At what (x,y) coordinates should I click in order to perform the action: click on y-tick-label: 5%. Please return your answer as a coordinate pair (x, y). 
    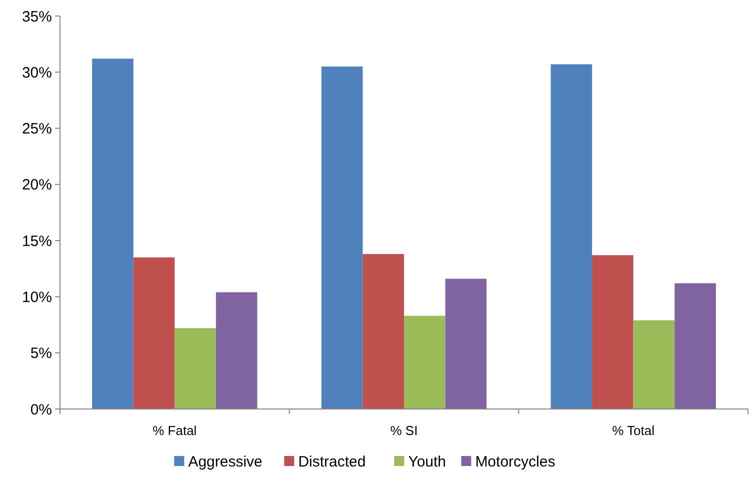
    Looking at the image, I should click on (41, 353).